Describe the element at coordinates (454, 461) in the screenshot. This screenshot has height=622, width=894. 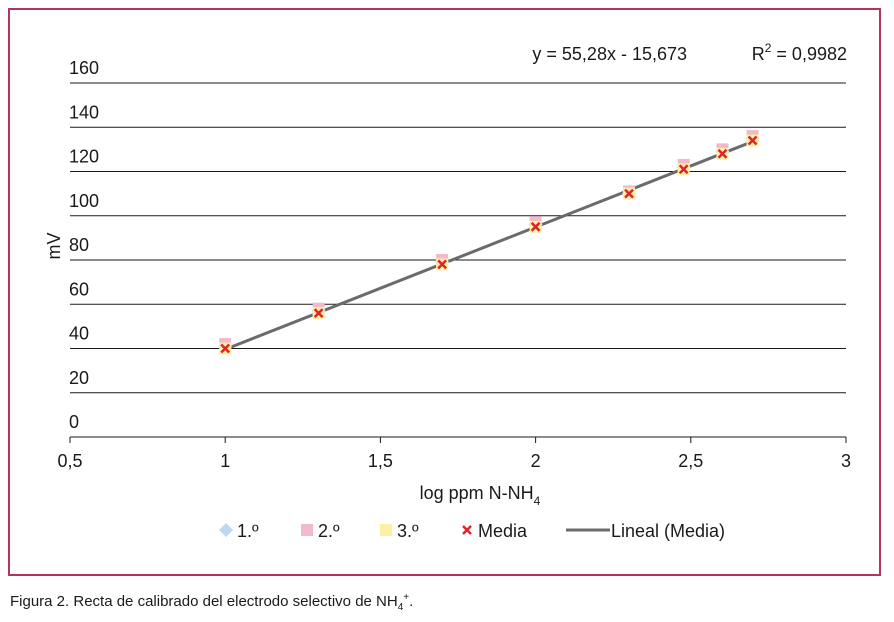
I see `x-axis-tick-labels: 0,5 1 1,5 2 2,5 3` at that location.